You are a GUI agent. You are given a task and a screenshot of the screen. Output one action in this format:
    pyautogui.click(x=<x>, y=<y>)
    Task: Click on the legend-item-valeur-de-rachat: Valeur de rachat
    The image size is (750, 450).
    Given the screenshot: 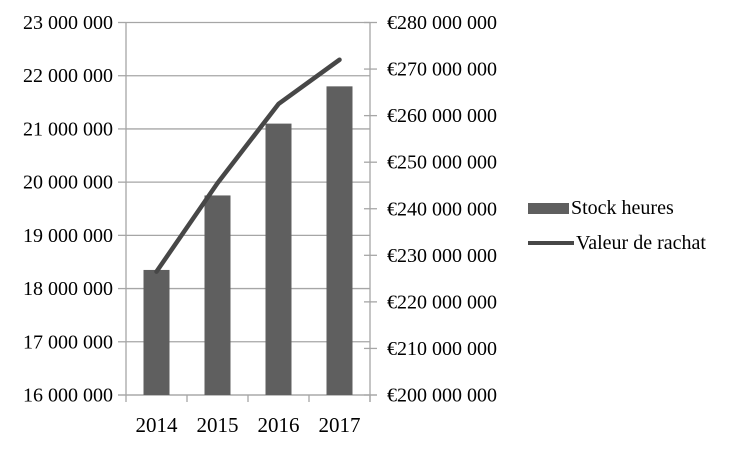 What is the action you would take?
    pyautogui.click(x=617, y=243)
    